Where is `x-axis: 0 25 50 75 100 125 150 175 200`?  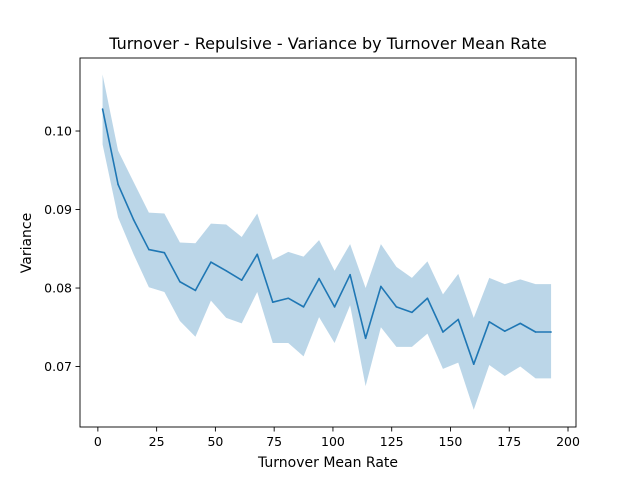 x-axis: 0 25 50 75 100 125 150 175 200 is located at coordinates (337, 438).